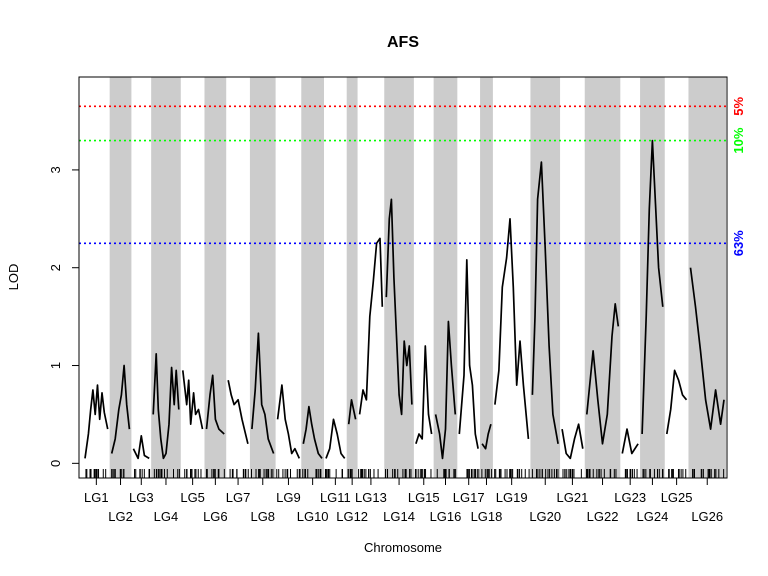 This screenshot has width=768, height=576. I want to click on lod-curve-lg25, so click(676, 402).